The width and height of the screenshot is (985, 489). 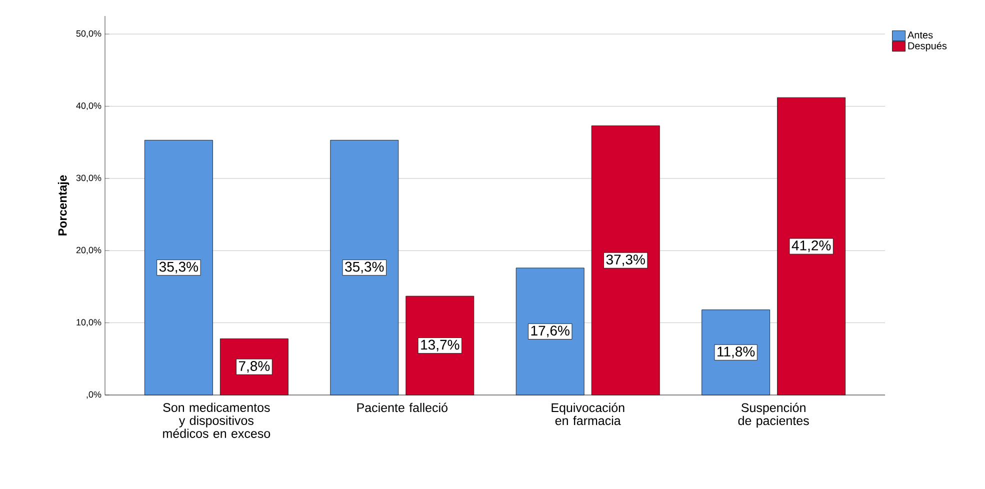 What do you see at coordinates (216, 420) in the screenshot?
I see `x-tick-label: Son medicamentos y dispositivos médicos en exceso` at bounding box center [216, 420].